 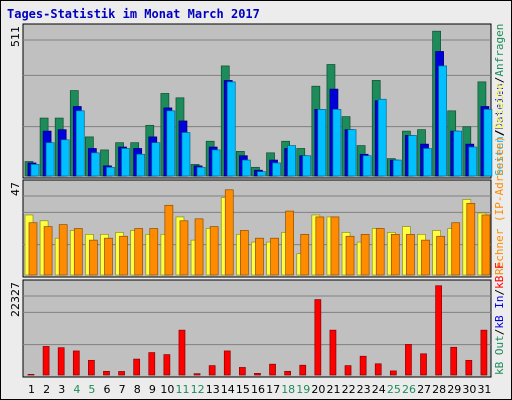 I want to click on x-tick-label-day-3: 3, so click(x=61, y=389).